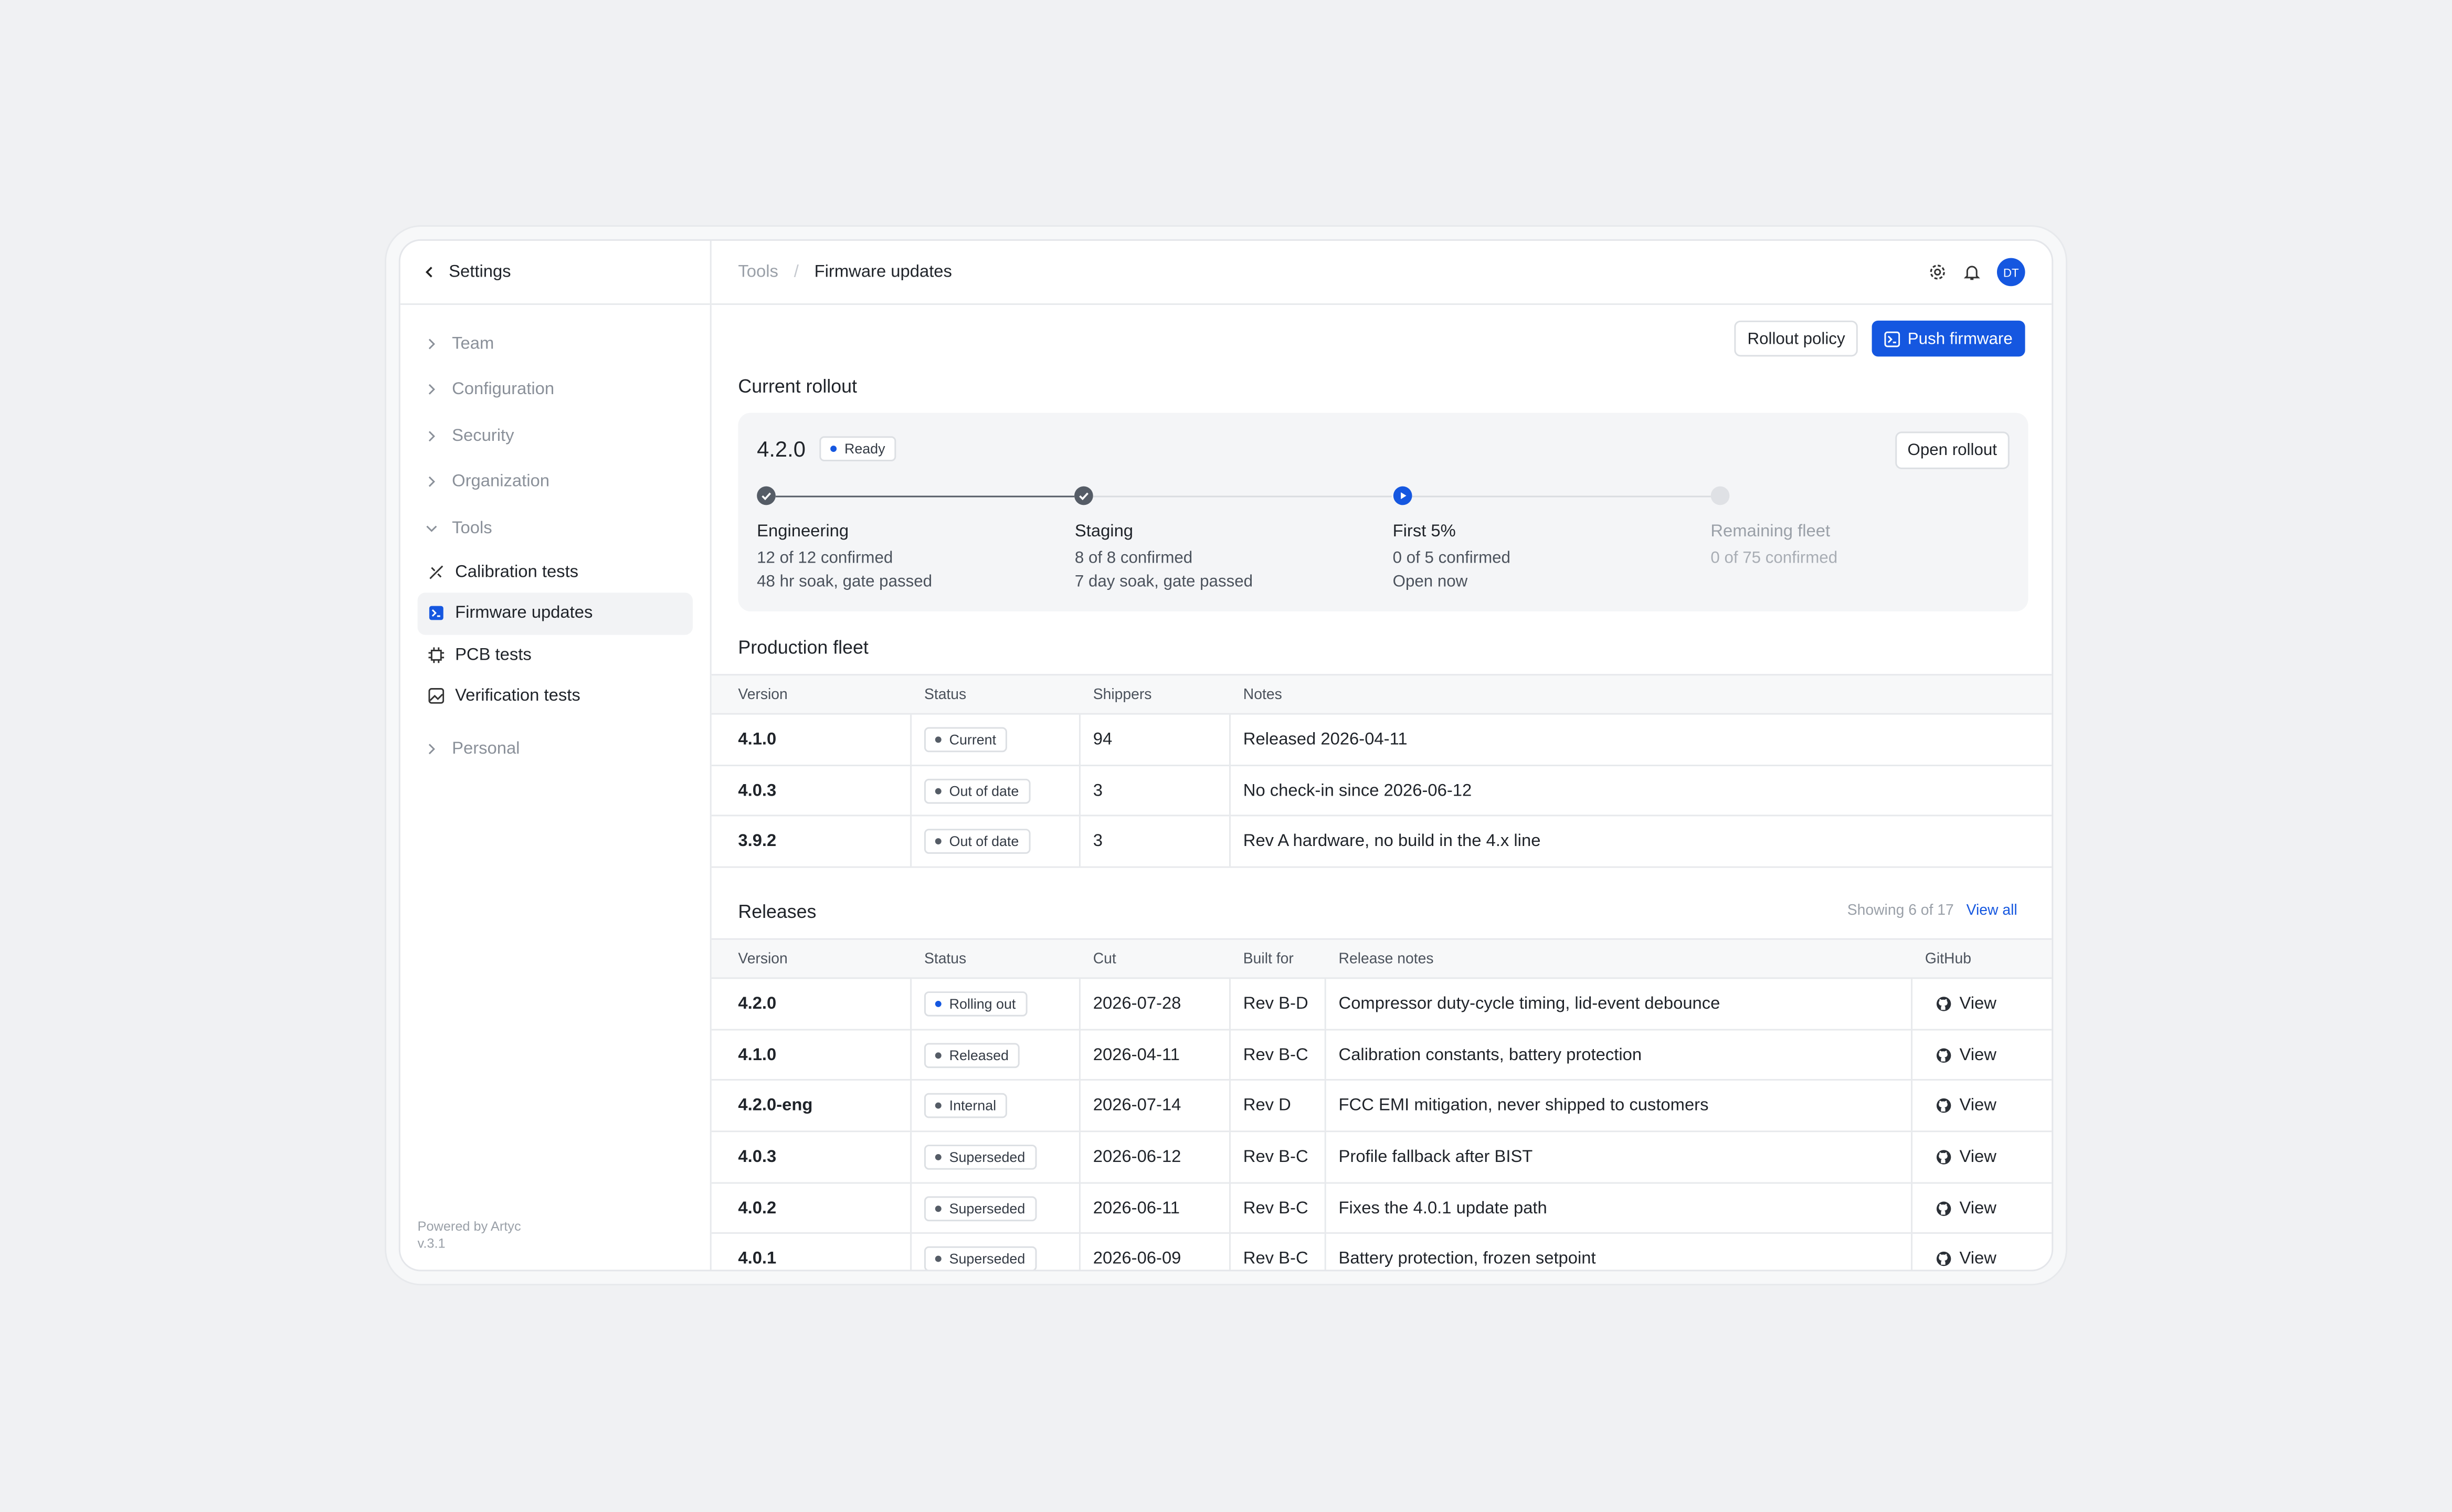 The width and height of the screenshot is (2452, 1512). Describe the element at coordinates (555, 436) in the screenshot. I see `nav-group: Security` at that location.